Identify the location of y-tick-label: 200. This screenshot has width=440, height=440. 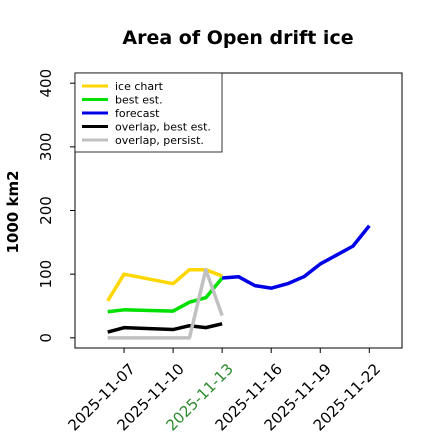
(46, 210).